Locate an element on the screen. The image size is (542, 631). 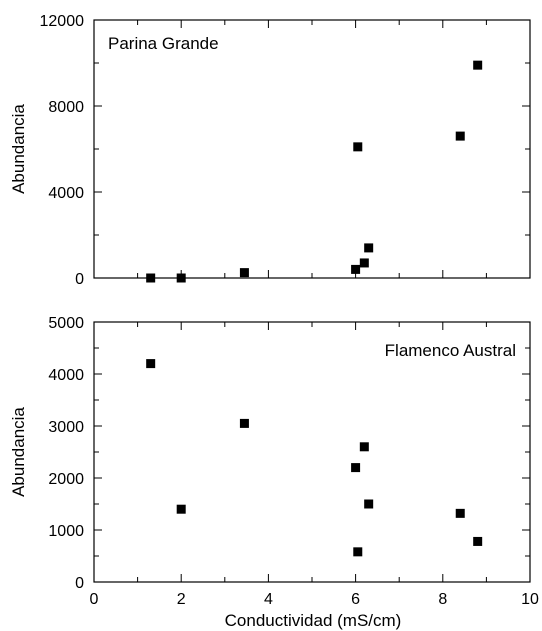
x-tick-label: 8 is located at coordinates (442, 599).